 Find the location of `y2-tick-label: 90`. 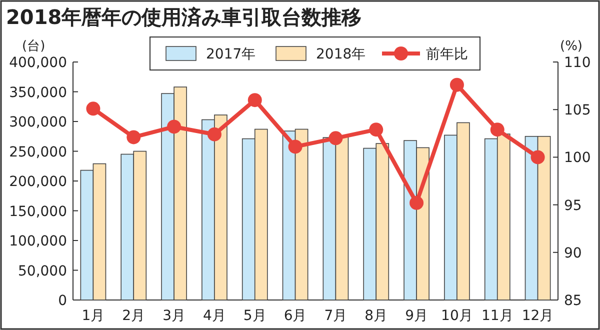

y2-tick-label: 90 is located at coordinates (573, 253).